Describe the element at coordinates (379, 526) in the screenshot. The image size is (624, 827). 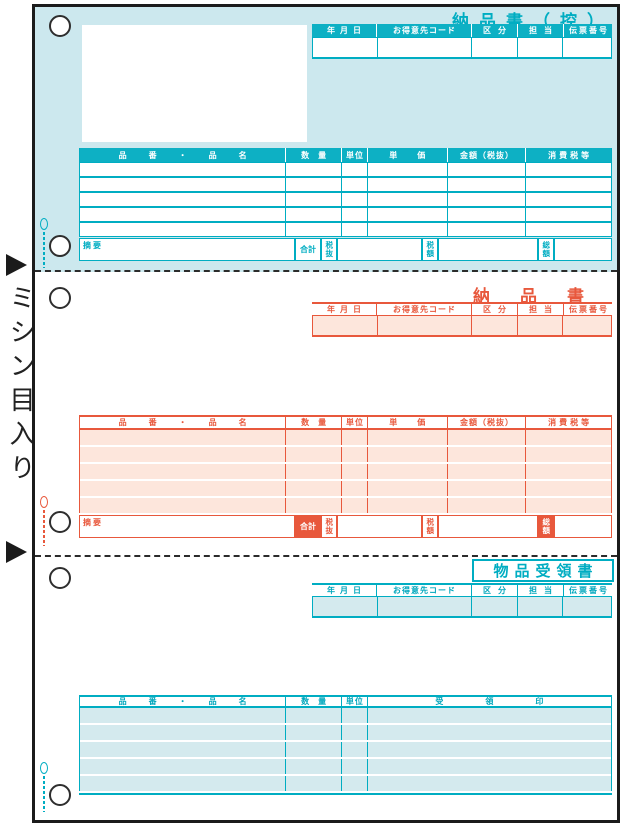
I see `tax-excluded-amount` at that location.